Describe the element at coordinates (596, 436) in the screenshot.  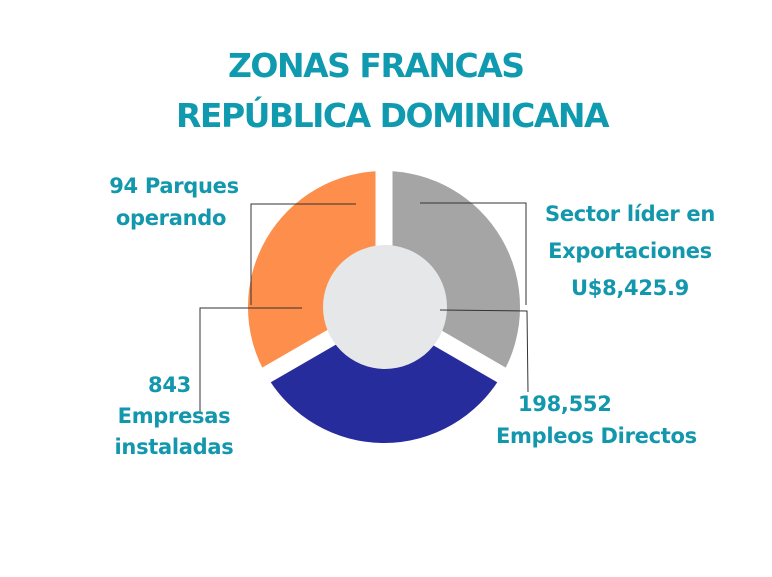
I see `label-empleos-line2: Empleos Directos` at that location.